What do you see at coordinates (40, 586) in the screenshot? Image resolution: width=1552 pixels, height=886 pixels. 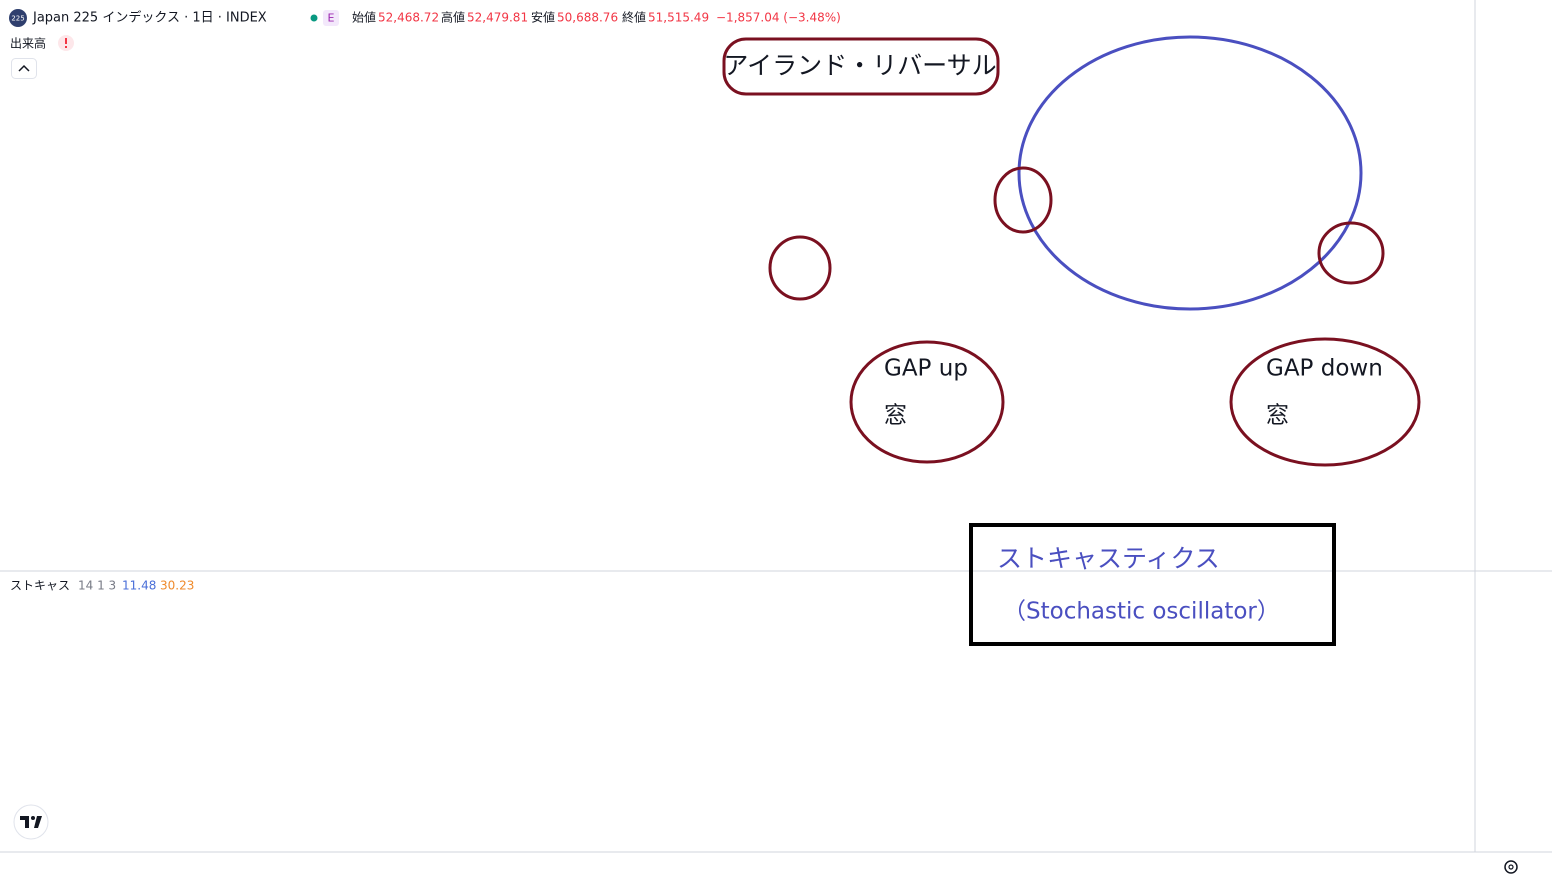 I see `indicator-title: ストキャス` at bounding box center [40, 586].